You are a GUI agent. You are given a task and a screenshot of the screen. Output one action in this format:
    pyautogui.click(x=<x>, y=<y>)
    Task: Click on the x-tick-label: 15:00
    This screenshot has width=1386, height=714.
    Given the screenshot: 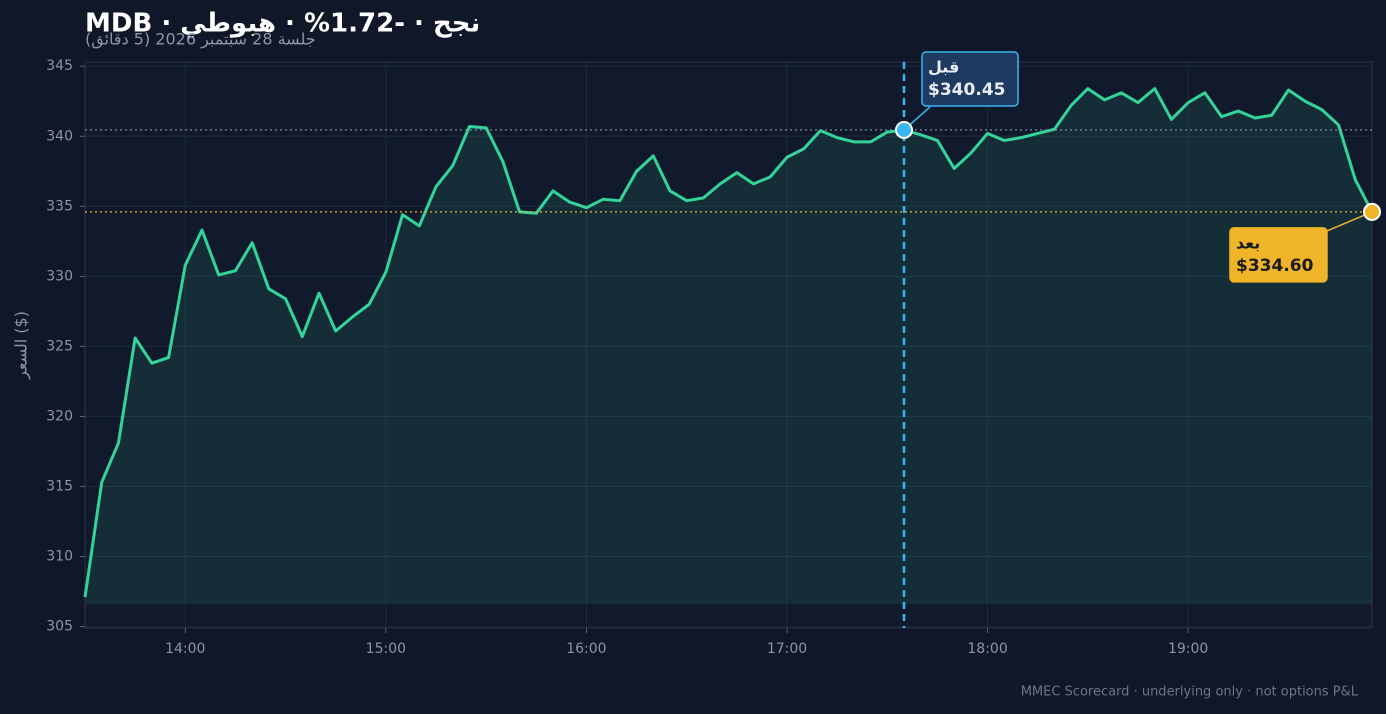 What is the action you would take?
    pyautogui.click(x=386, y=649)
    